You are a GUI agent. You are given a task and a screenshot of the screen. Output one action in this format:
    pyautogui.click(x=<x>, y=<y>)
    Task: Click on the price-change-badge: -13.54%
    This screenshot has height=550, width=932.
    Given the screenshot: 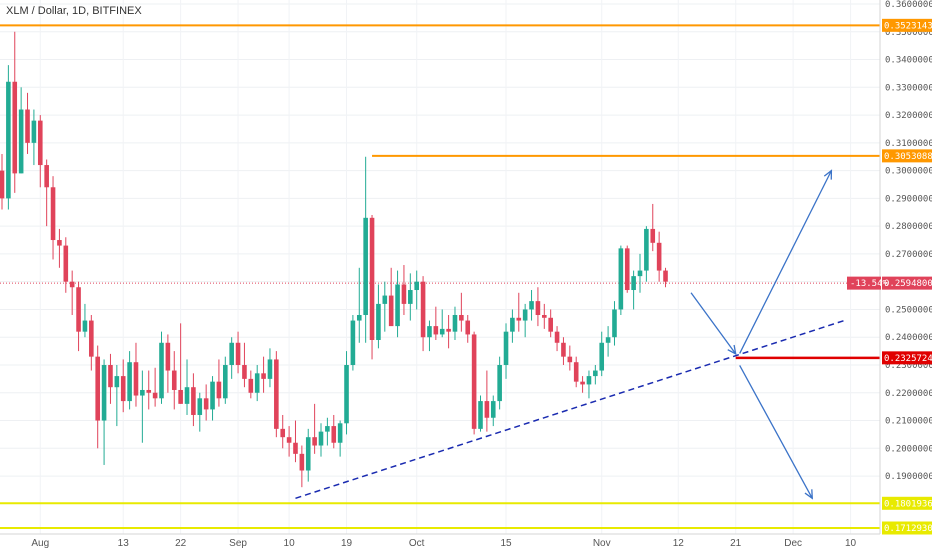 What is the action you would take?
    pyautogui.click(x=868, y=283)
    